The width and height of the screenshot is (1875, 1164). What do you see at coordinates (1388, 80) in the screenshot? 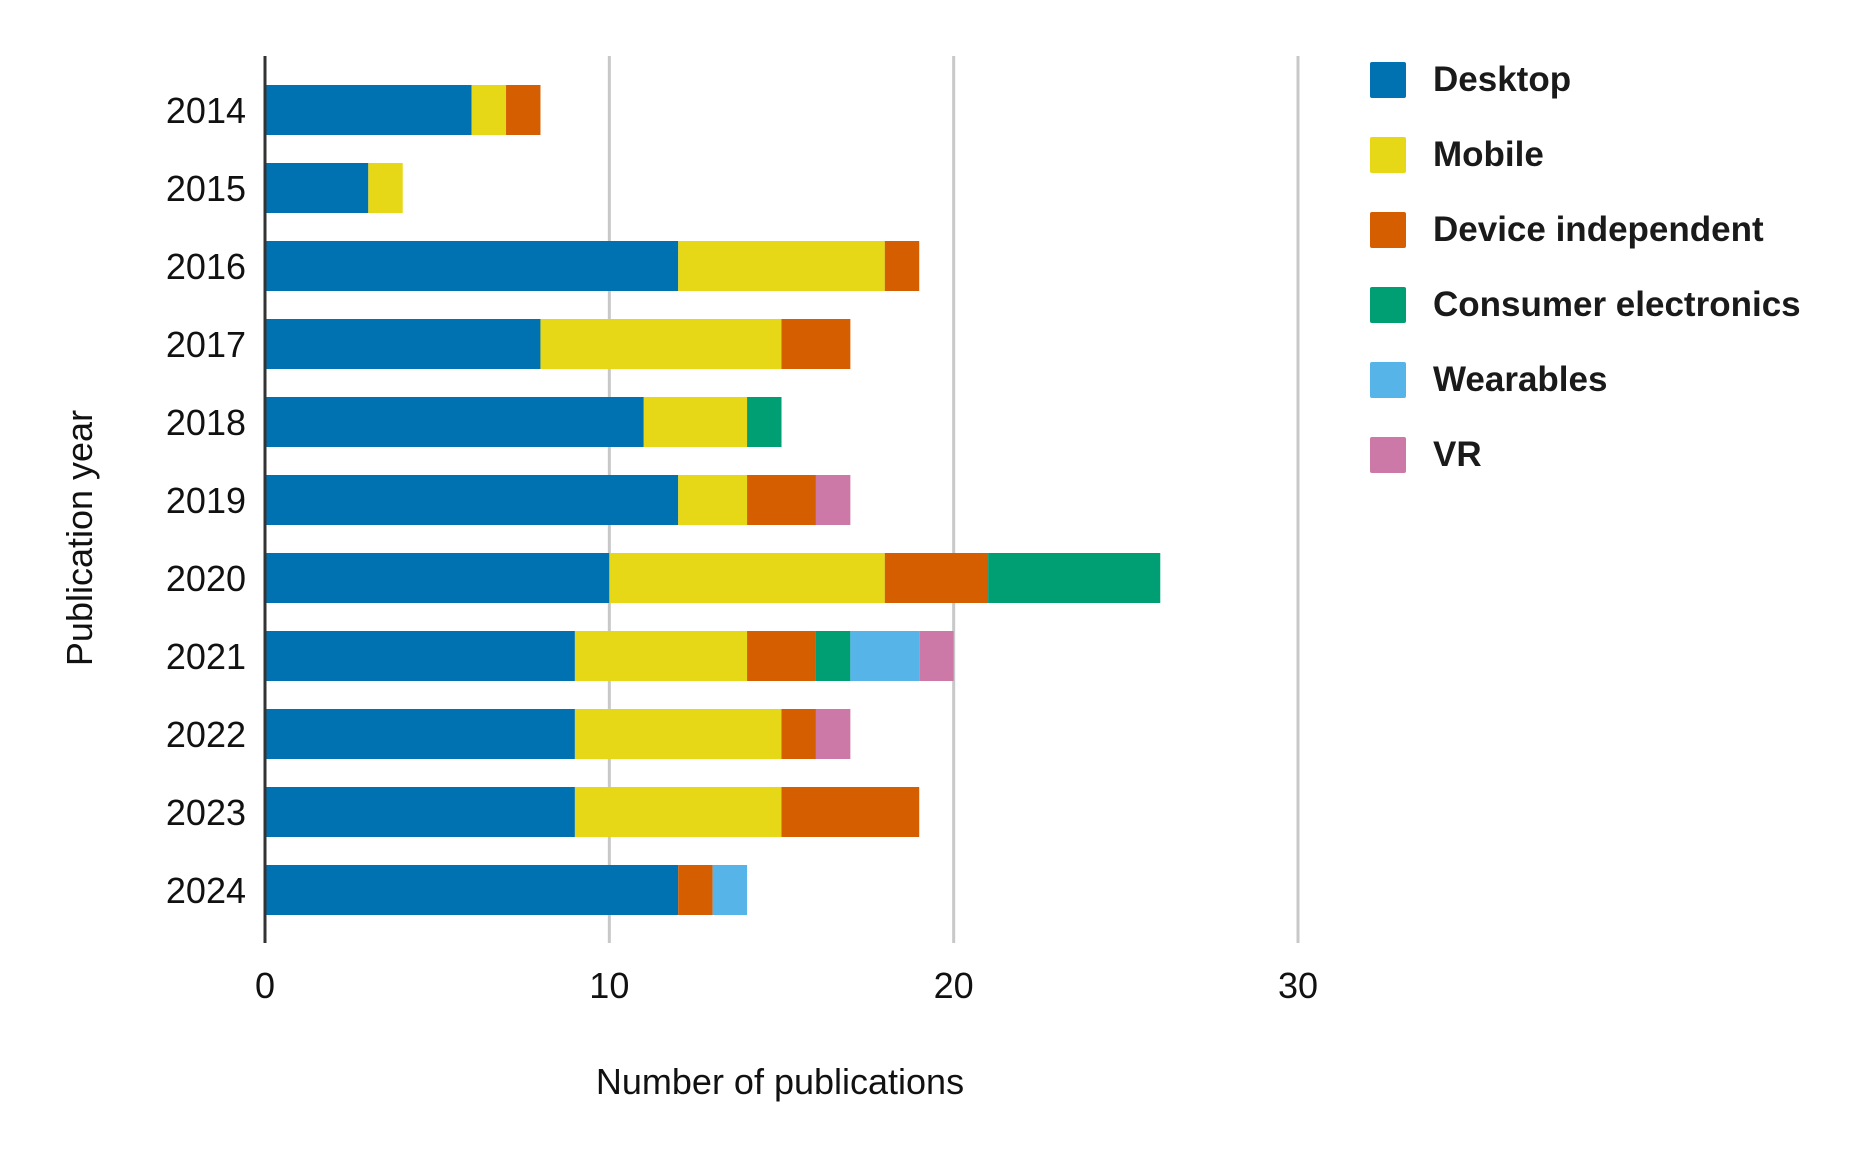
I see `legend-swatch-desktop` at bounding box center [1388, 80].